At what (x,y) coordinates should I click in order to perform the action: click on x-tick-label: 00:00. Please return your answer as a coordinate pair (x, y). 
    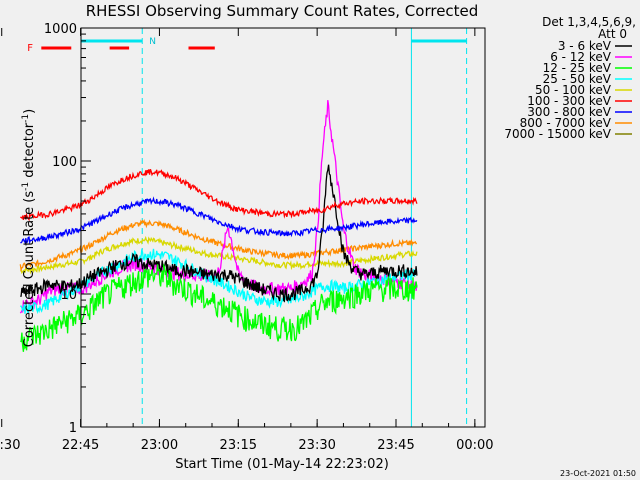
    Looking at the image, I should click on (474, 445).